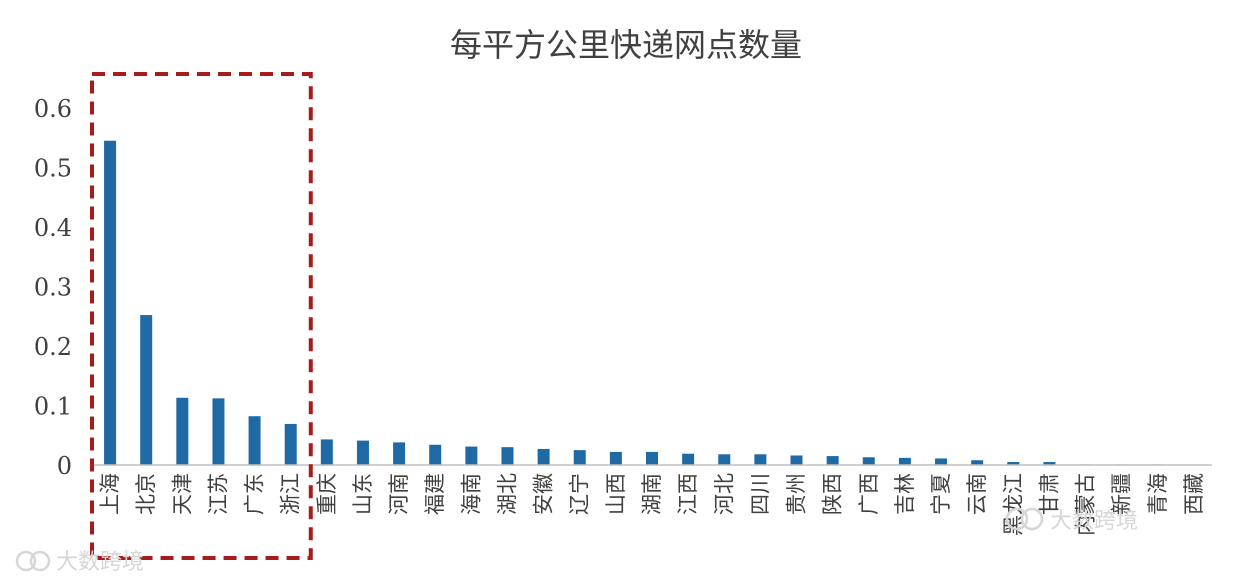 Image resolution: width=1248 pixels, height=583 pixels. What do you see at coordinates (363, 494) in the screenshot?
I see `x-tick-label: 山东` at bounding box center [363, 494].